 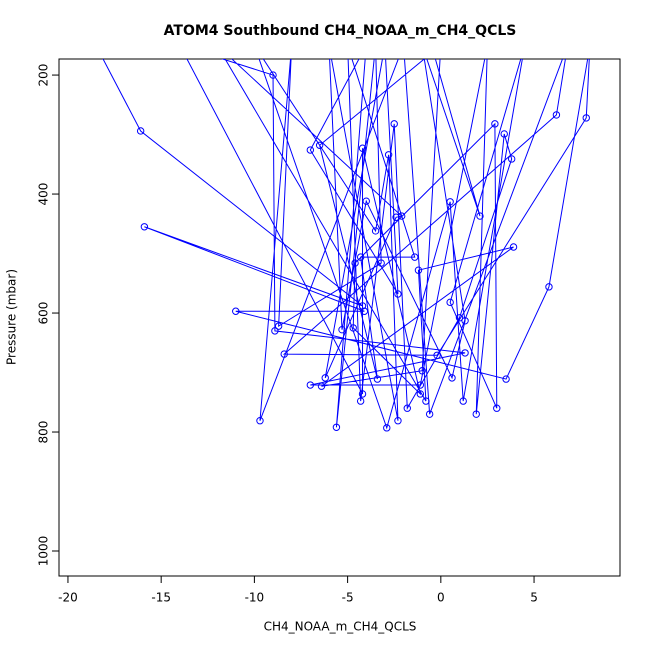 What do you see at coordinates (44, 194) in the screenshot?
I see `y-tick-label: 400` at bounding box center [44, 194].